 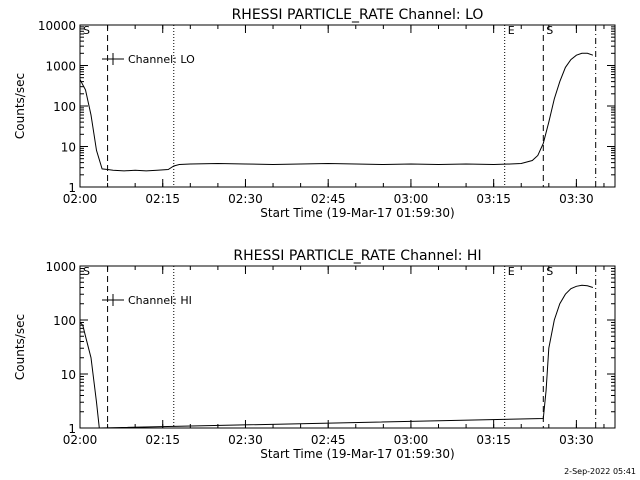 I want to click on chart-1-y-tick-label: 1, so click(x=72, y=188).